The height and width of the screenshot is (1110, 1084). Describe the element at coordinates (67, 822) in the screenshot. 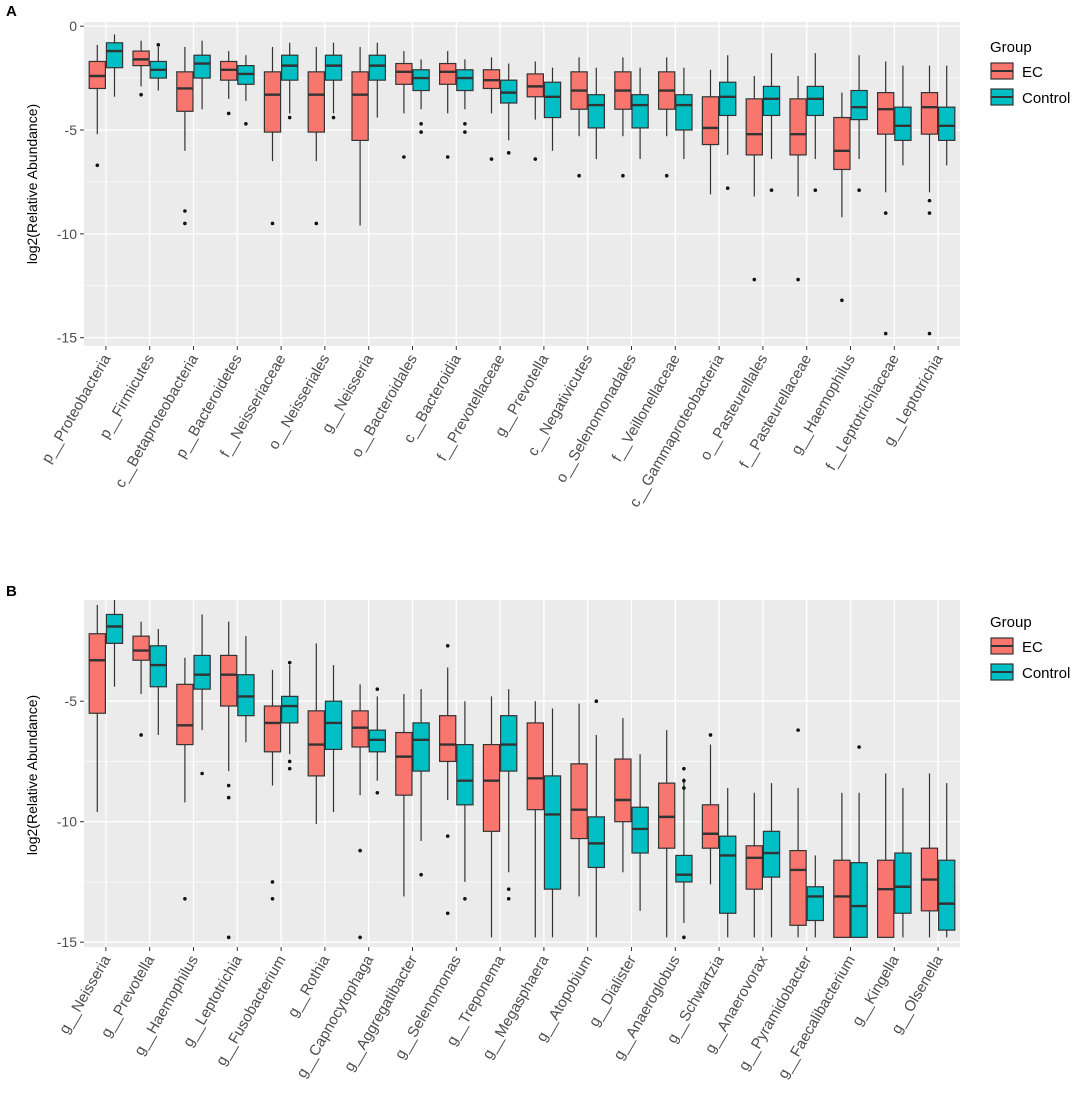

I see `y-tick-label: -10` at that location.